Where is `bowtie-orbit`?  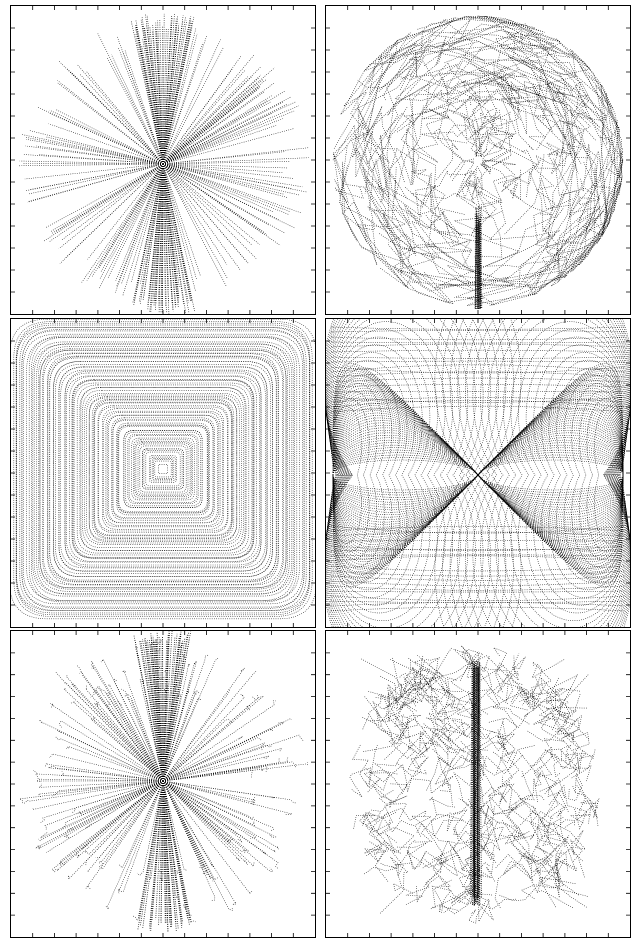
bowtie-orbit is located at coordinates (478, 475).